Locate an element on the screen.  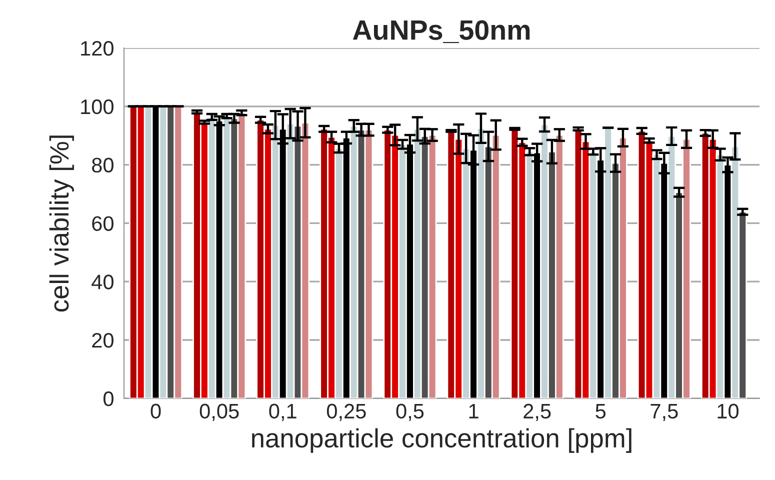
y-tick-label: 40 is located at coordinates (103, 282).